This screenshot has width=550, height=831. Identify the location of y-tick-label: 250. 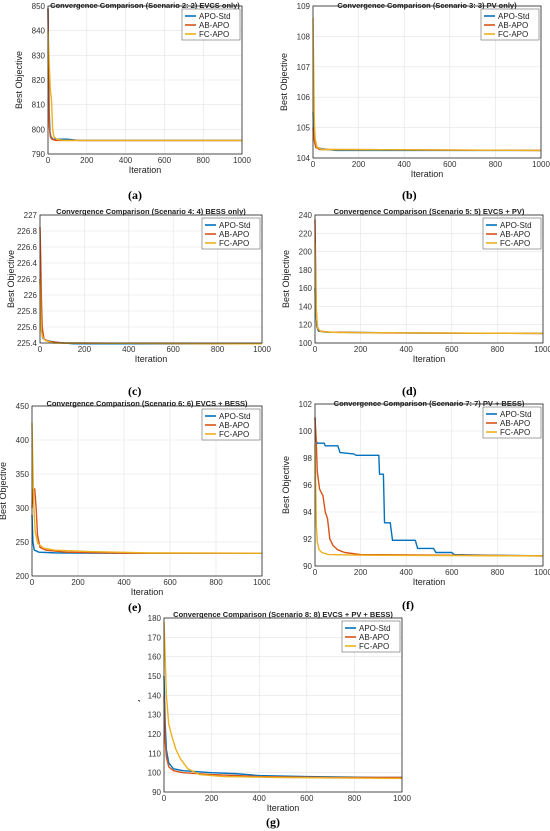
(23, 542).